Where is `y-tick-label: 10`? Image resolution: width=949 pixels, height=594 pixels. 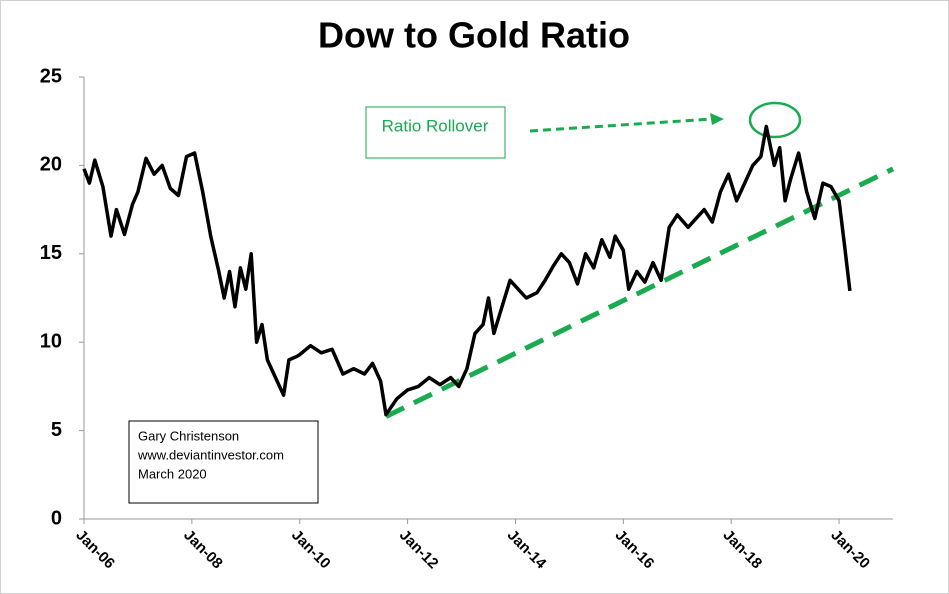 y-tick-label: 10 is located at coordinates (51, 341).